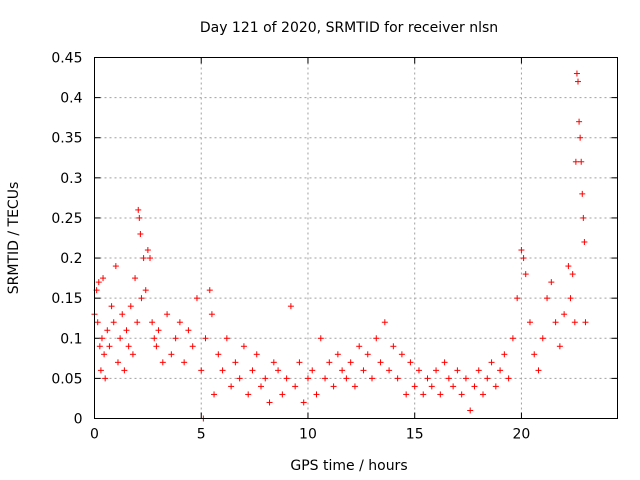 This screenshot has width=640, height=480. What do you see at coordinates (78, 420) in the screenshot?
I see `y-tick-label: 0` at bounding box center [78, 420].